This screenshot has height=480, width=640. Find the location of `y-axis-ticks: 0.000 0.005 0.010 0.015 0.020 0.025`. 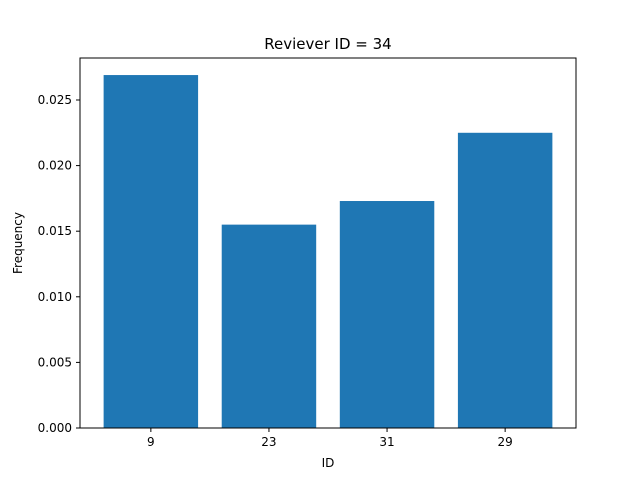

y-axis-ticks: 0.000 0.005 0.010 0.015 0.020 0.025 is located at coordinates (59, 264).